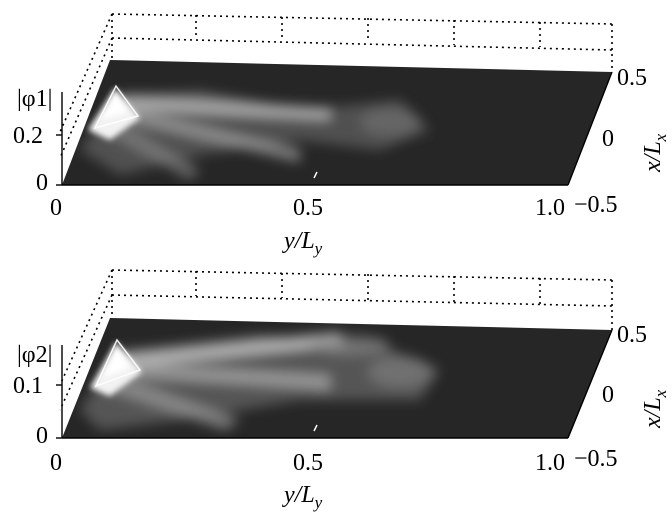 This screenshot has width=672, height=516. I want to click on bottom-z-axis-label: |φ2|, so click(34, 355).